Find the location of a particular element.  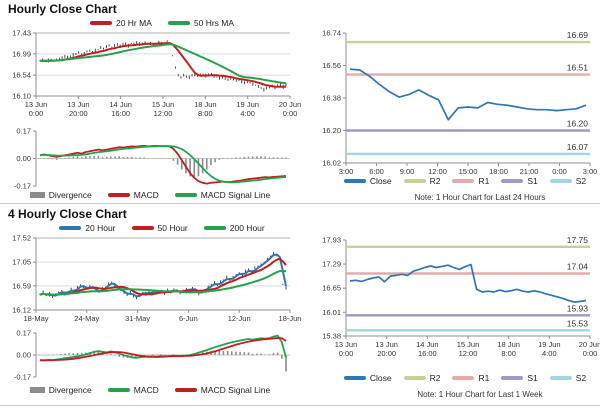

legend-label: Divergence is located at coordinates (70, 390).